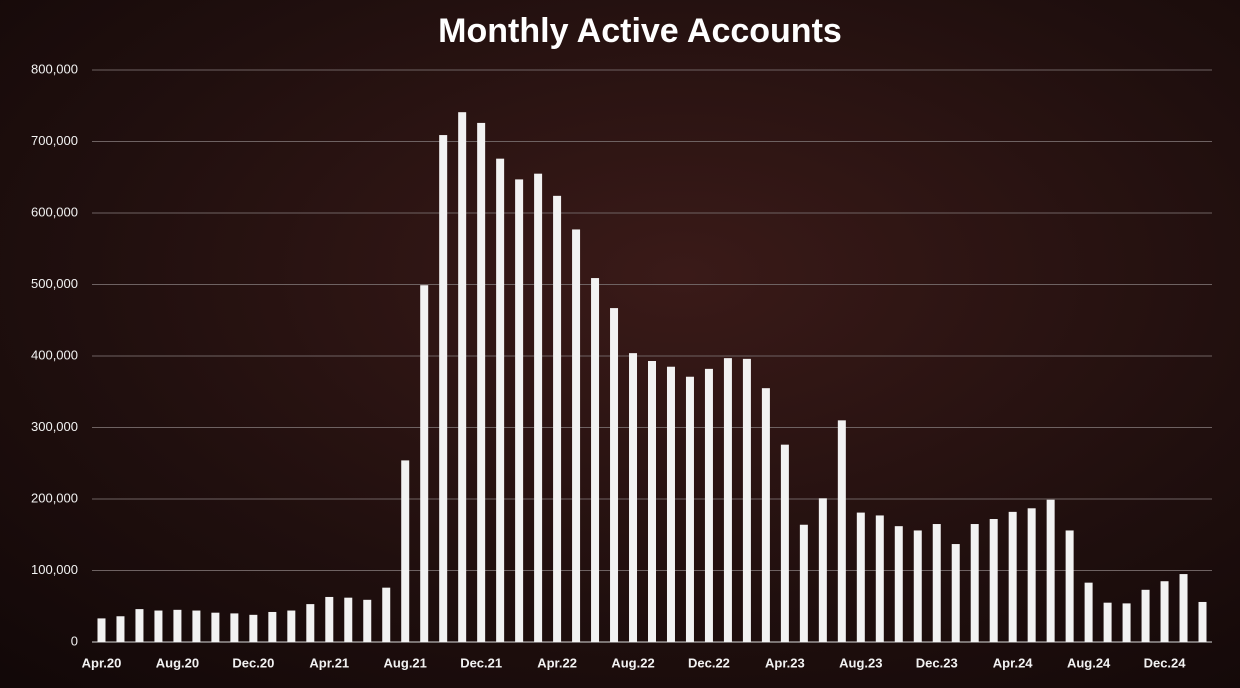  I want to click on x-tick-label: Apr.24, so click(1013, 662).